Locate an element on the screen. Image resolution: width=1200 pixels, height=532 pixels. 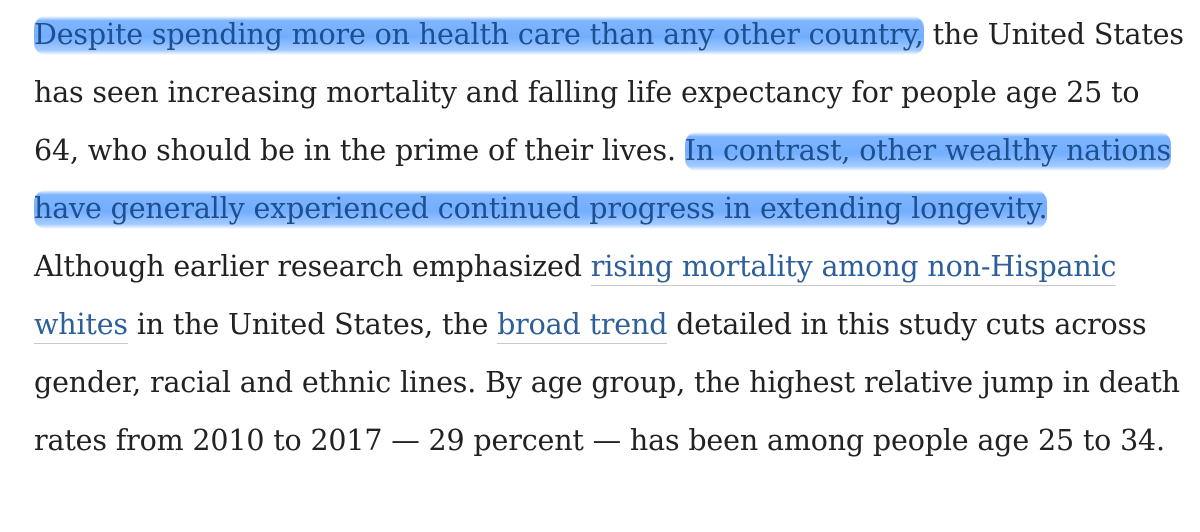
body-text: in the United States, the is located at coordinates (312, 324).